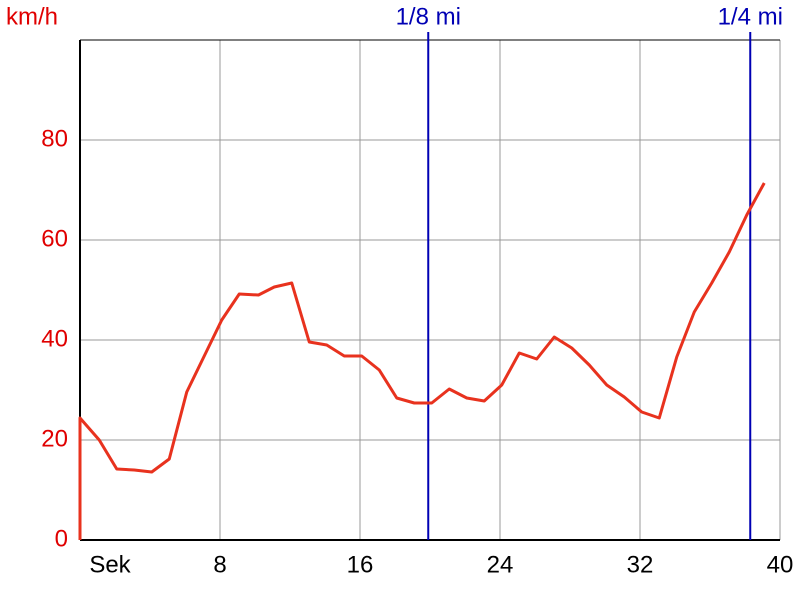 The image size is (800, 600). What do you see at coordinates (500, 564) in the screenshot?
I see `x-tick-label: 24` at bounding box center [500, 564].